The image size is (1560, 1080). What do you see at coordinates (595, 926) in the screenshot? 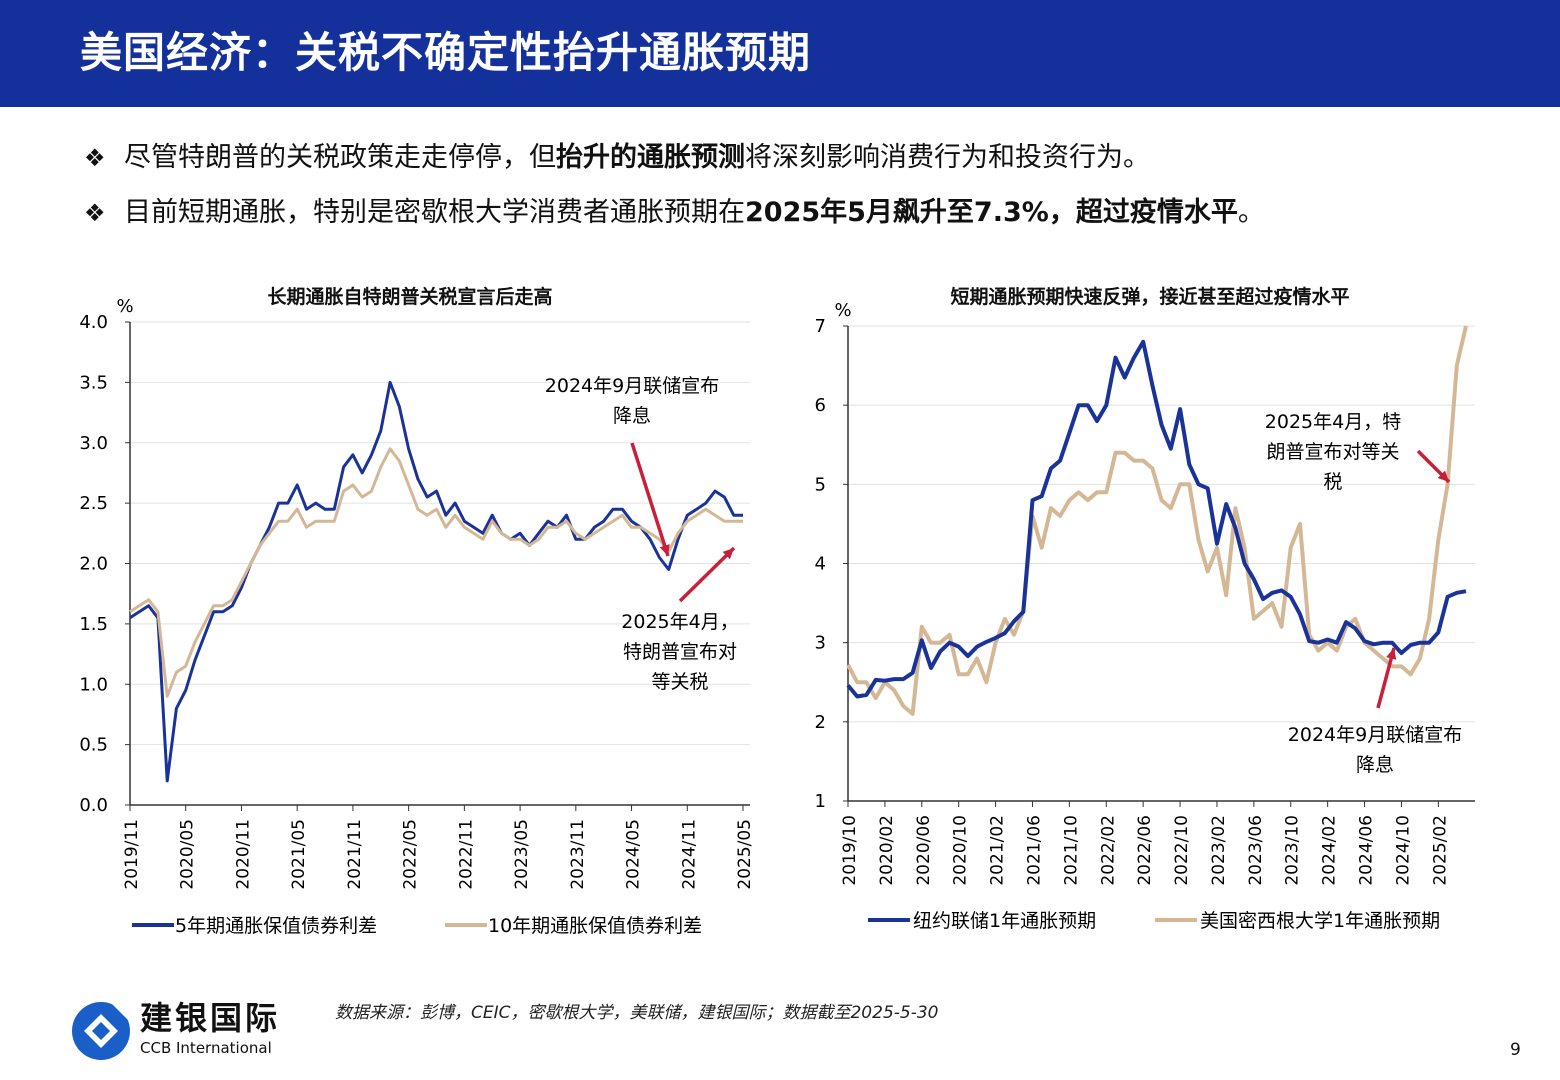
I see `legend-label: 10年期通胀保值债券利差` at bounding box center [595, 926].